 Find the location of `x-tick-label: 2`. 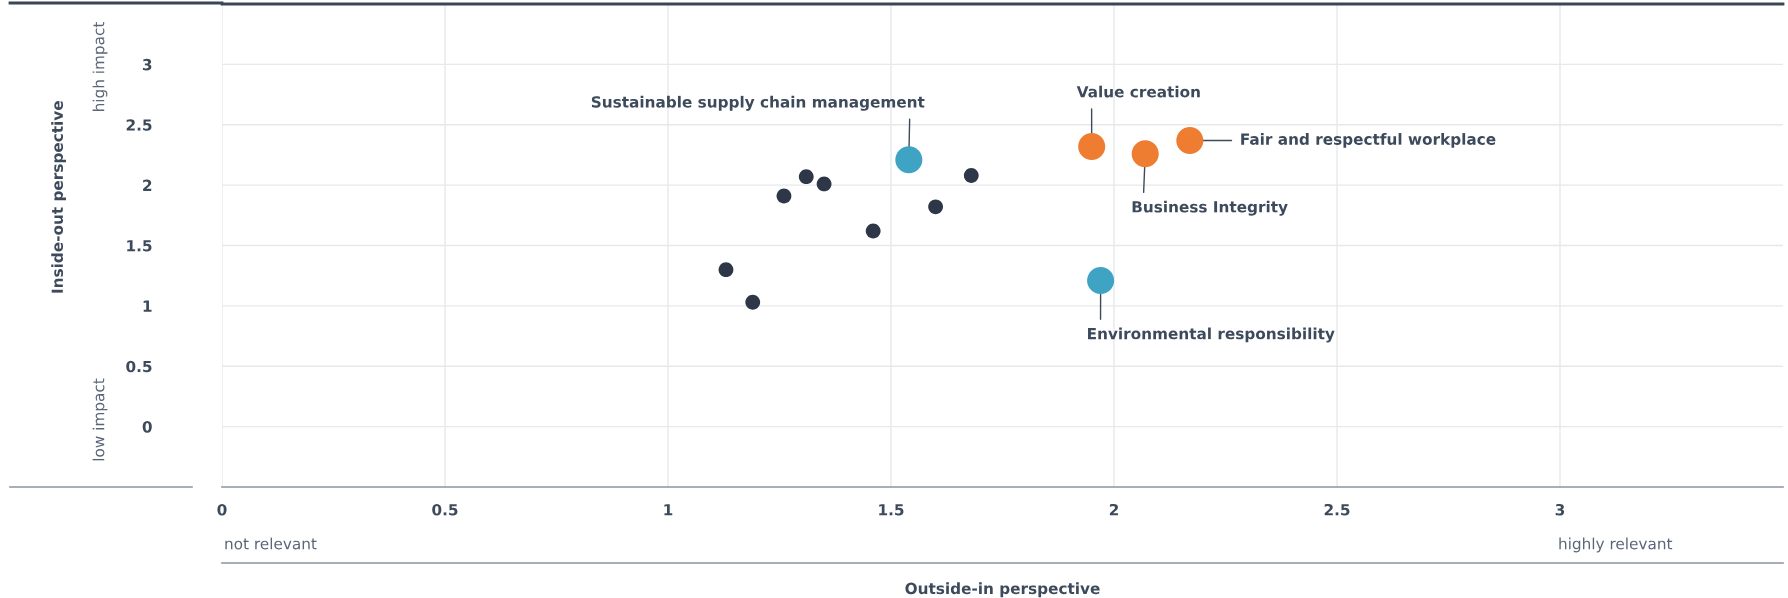

x-tick-label: 2 is located at coordinates (1113, 509).